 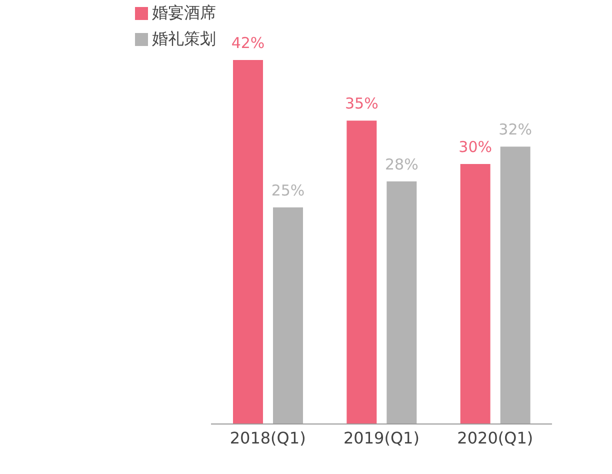 I want to click on legend-label: 婚宴酒席, so click(x=184, y=12).